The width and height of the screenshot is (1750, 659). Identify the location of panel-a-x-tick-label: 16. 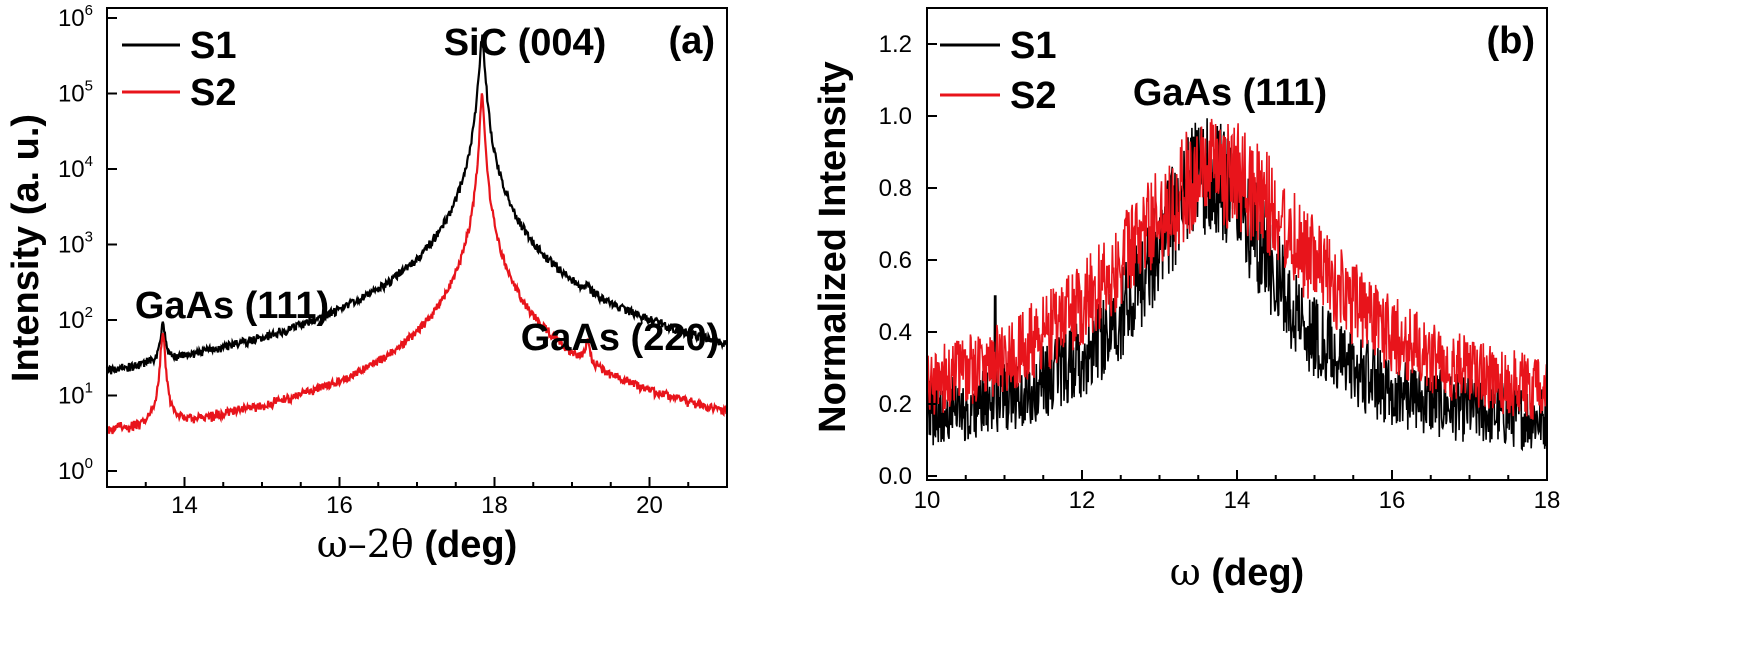
(339, 505).